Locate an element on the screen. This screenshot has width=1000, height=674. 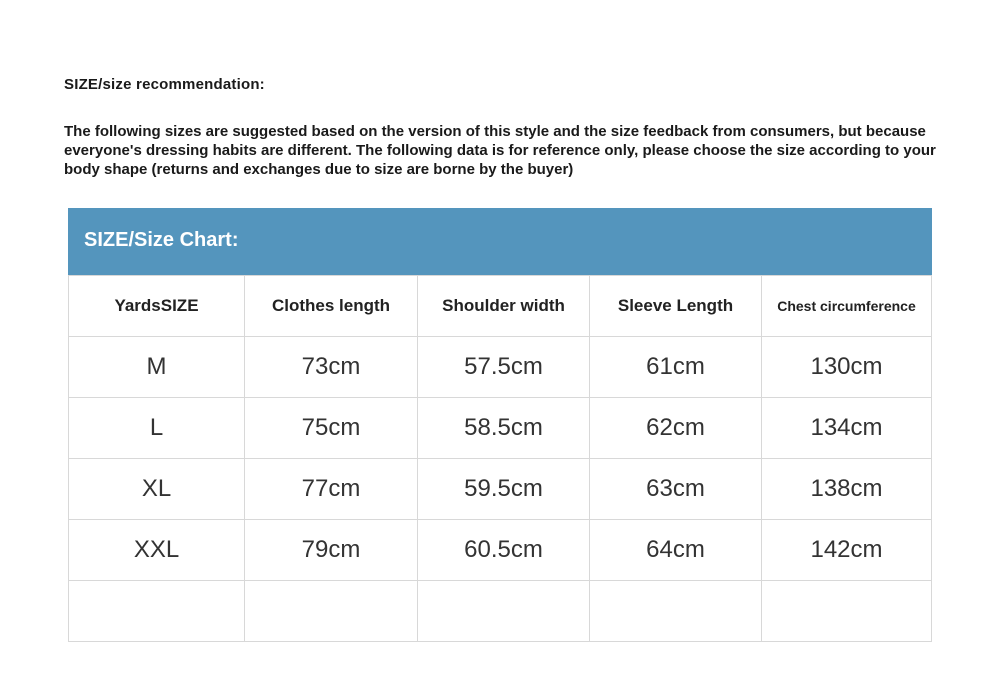
table-cell: 61cm is located at coordinates (675, 367).